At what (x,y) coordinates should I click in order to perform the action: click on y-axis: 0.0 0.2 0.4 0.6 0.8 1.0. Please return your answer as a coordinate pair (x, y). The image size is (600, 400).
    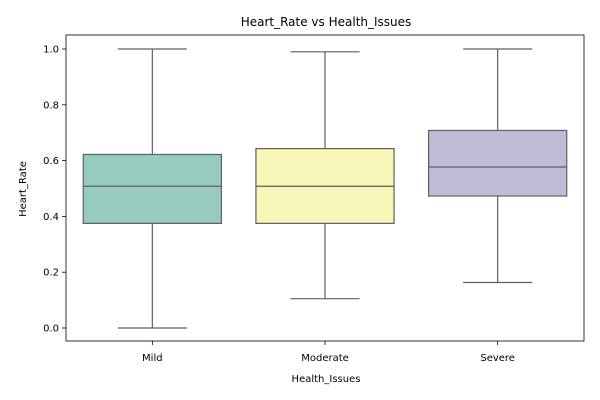
    Looking at the image, I should click on (54, 190).